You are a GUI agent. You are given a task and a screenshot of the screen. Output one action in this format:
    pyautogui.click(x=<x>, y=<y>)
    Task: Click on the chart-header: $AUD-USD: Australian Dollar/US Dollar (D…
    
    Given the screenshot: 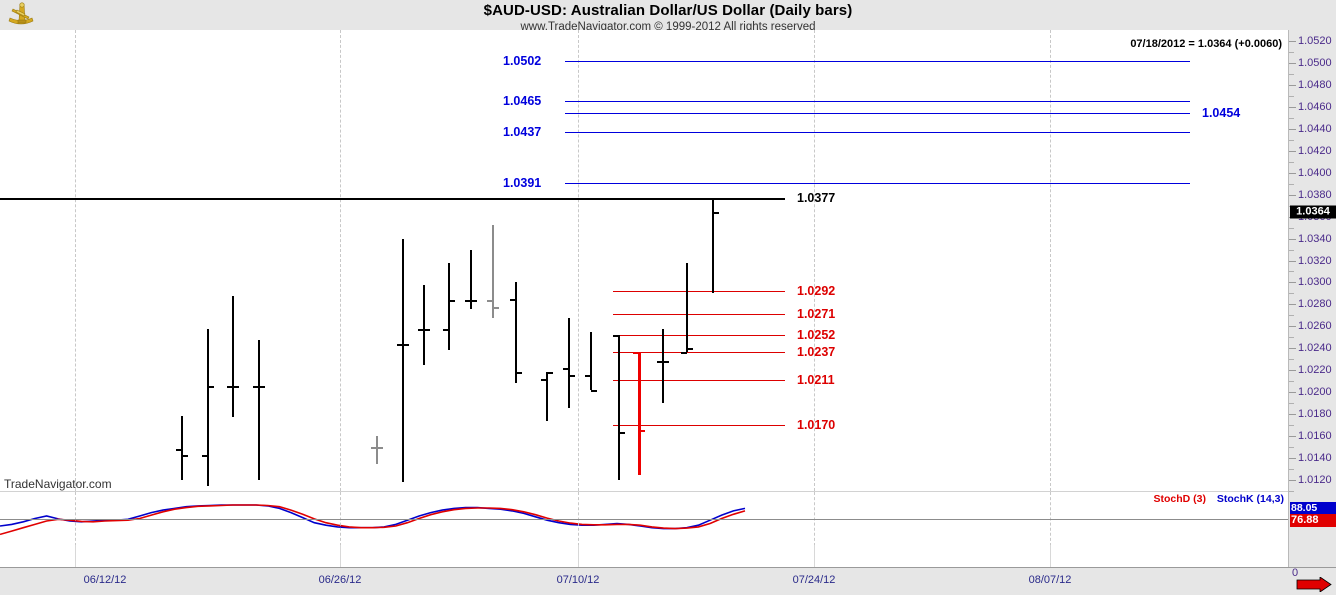 What is the action you would take?
    pyautogui.click(x=668, y=16)
    